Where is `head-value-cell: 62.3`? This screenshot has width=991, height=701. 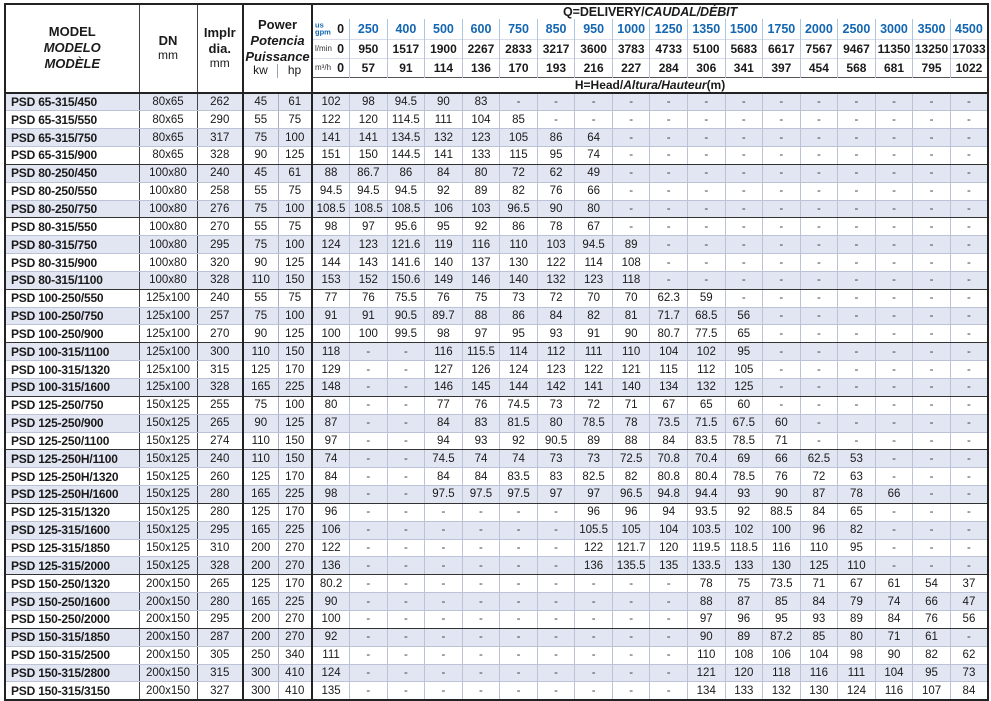
head-value-cell: 62.3 is located at coordinates (668, 298).